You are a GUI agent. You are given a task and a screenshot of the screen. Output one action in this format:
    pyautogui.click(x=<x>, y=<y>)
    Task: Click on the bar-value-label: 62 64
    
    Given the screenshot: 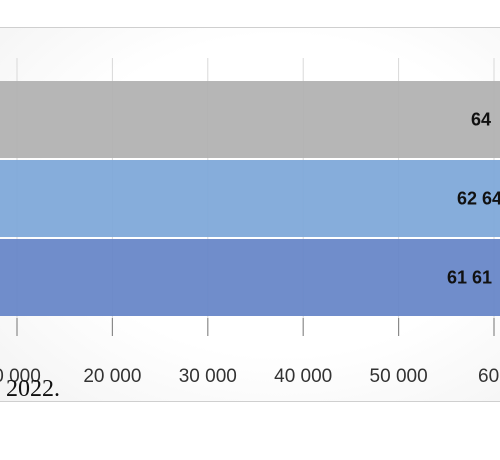 What is the action you would take?
    pyautogui.click(x=478, y=199)
    